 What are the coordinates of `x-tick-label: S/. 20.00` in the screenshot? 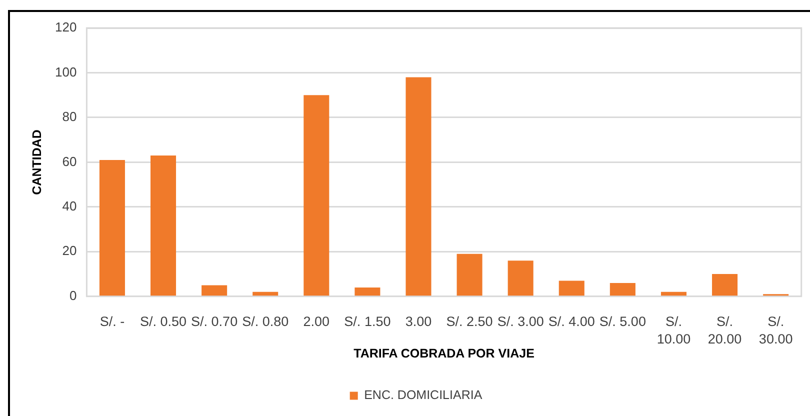 It's located at (725, 330).